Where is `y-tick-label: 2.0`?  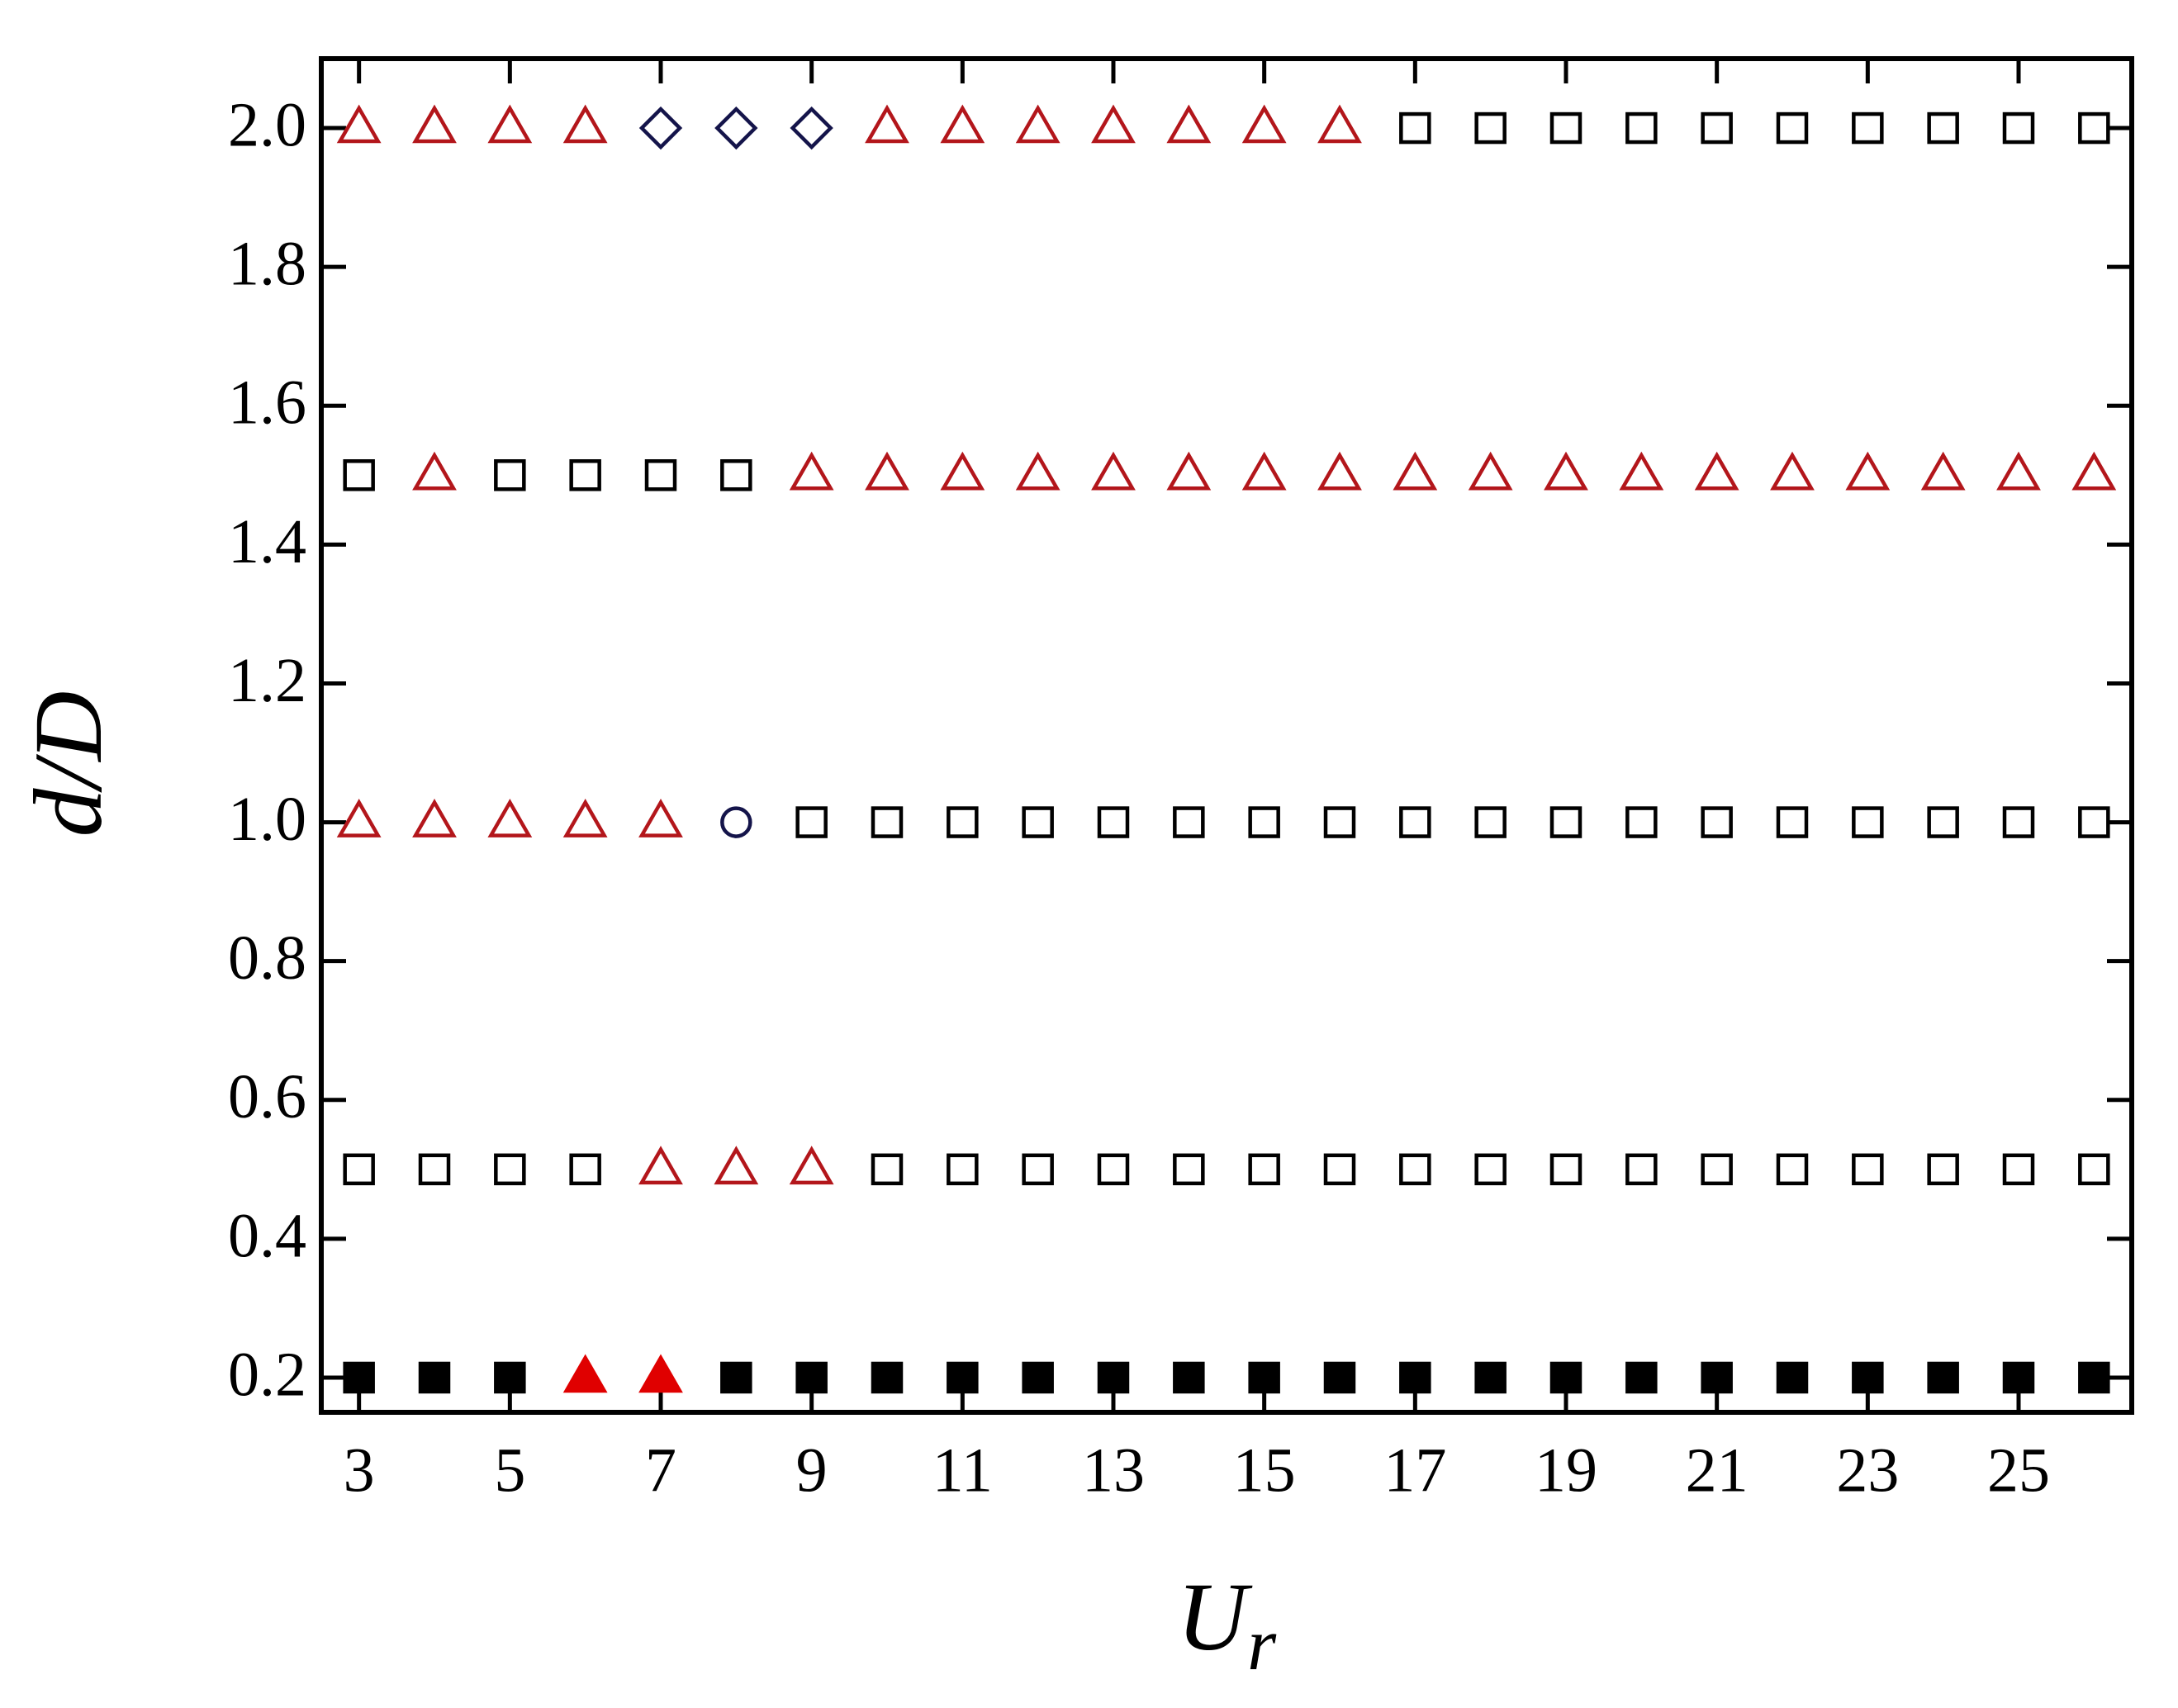
y-tick-label: 2.0 is located at coordinates (267, 124).